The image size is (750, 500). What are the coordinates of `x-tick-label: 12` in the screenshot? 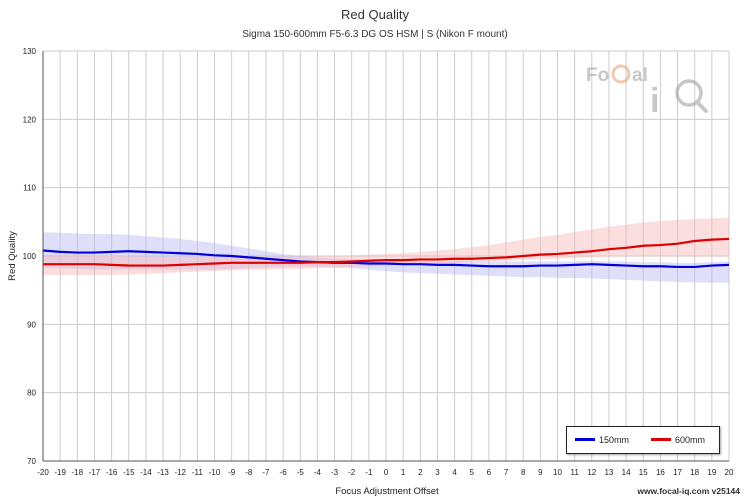 It's located at (591, 472).